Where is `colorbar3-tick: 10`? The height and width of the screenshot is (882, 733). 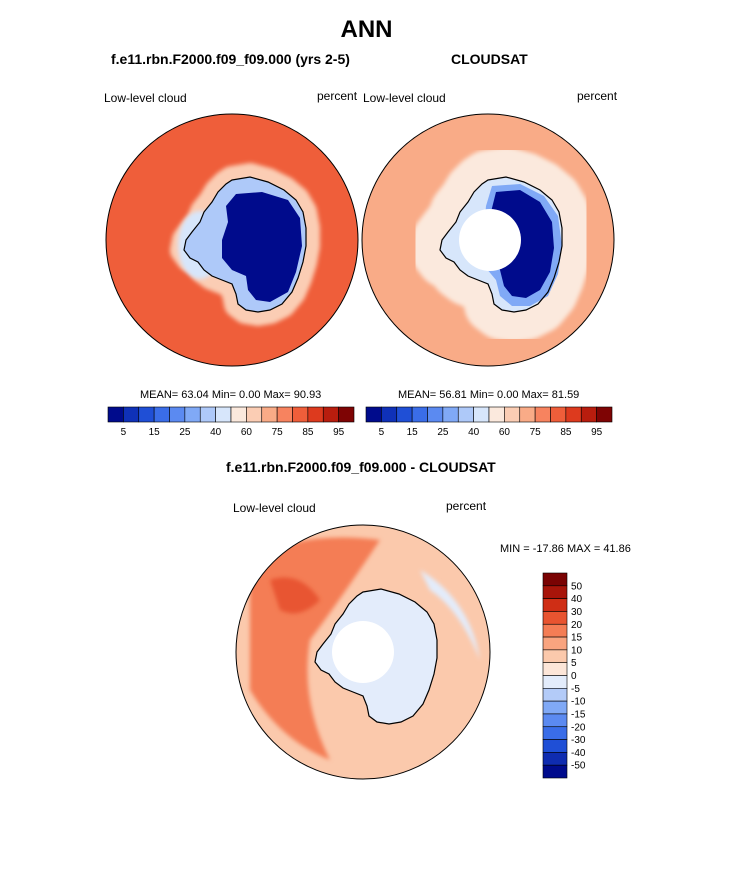 colorbar3-tick: 10 is located at coordinates (577, 650).